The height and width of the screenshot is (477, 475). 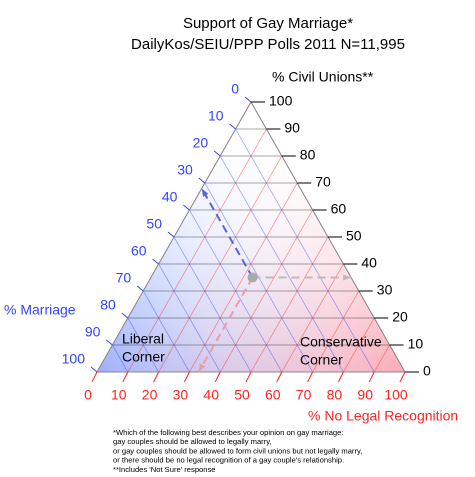 I want to click on axis-title: % Marriage, so click(x=40, y=310).